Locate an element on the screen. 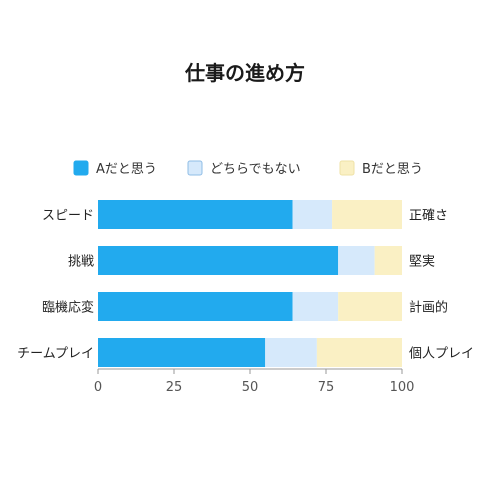 Image resolution: width=500 pixels, height=500 pixels. legend-label-3: Bだと思う is located at coordinates (392, 169).